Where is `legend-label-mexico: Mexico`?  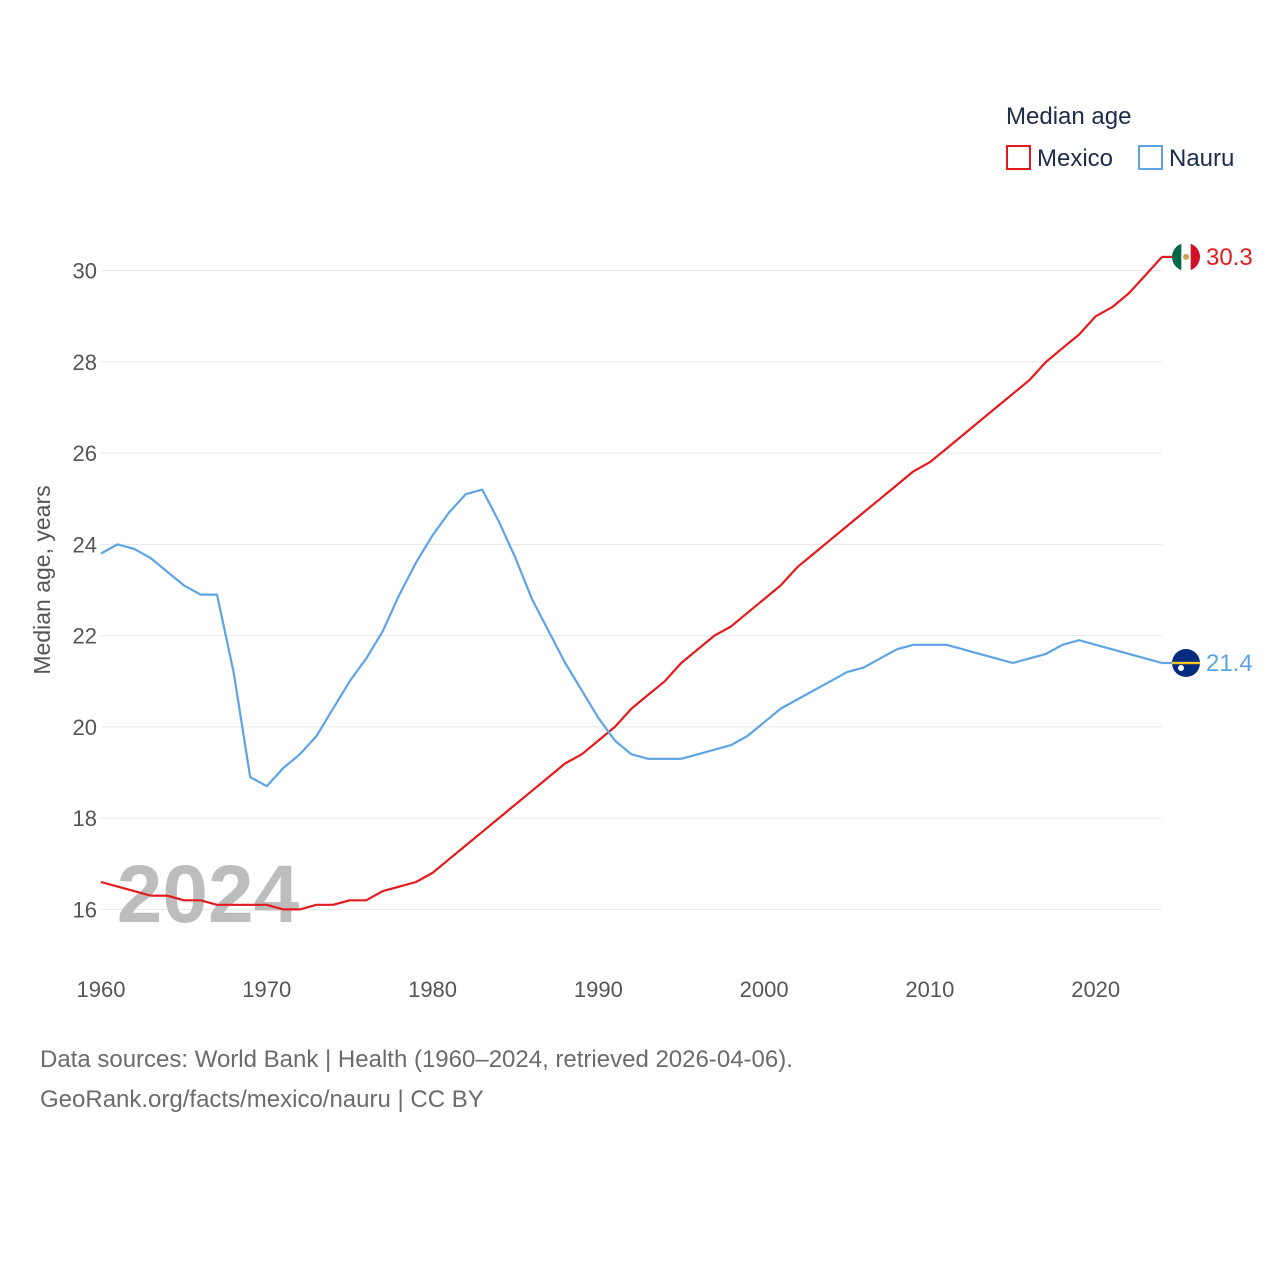 legend-label-mexico: Mexico is located at coordinates (1075, 158).